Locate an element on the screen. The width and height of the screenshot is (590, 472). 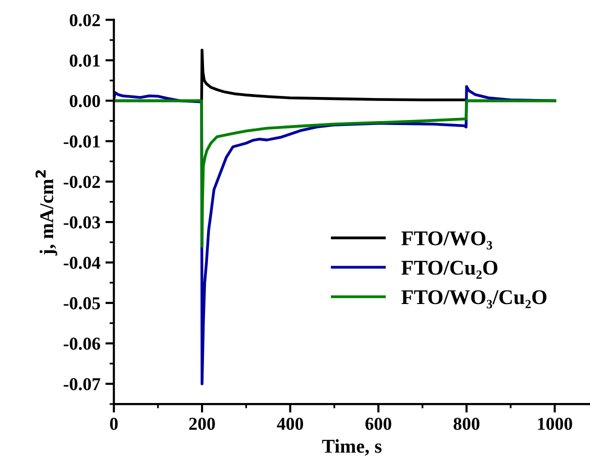
y-tick-label: 0.00 is located at coordinates (85, 101).